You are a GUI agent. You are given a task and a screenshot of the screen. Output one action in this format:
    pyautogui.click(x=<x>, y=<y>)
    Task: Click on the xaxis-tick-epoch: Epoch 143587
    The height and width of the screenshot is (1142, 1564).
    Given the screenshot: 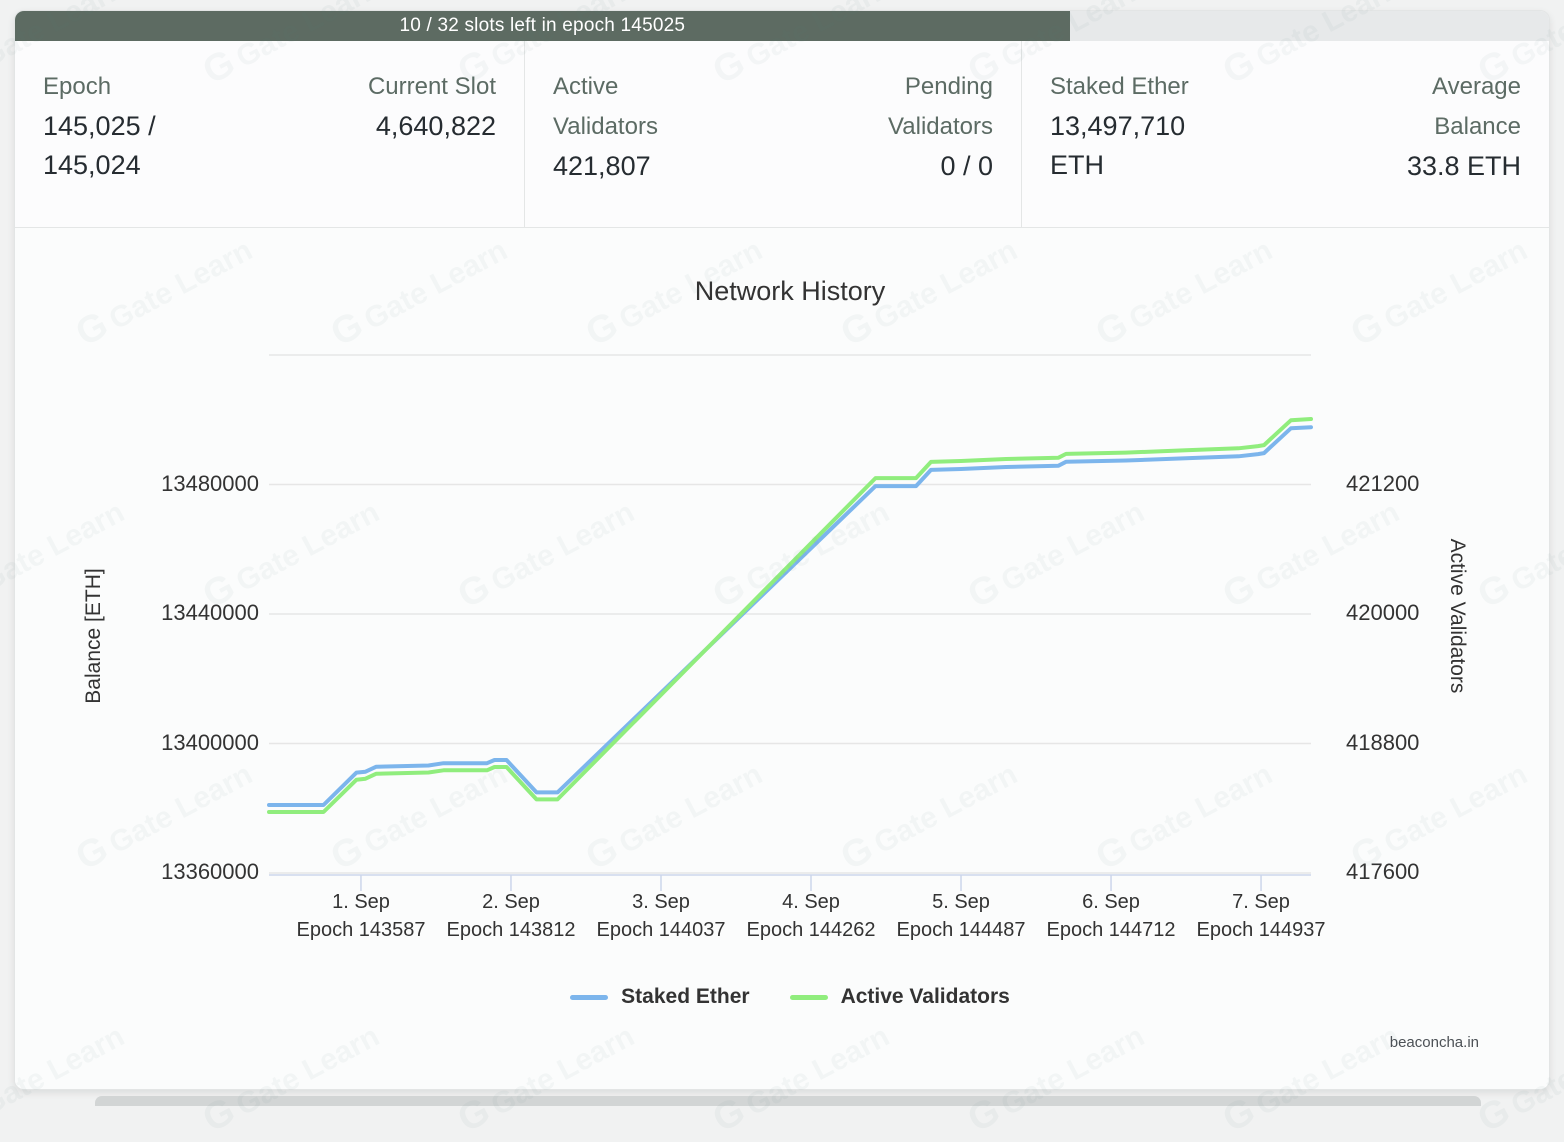 What is the action you would take?
    pyautogui.click(x=361, y=930)
    